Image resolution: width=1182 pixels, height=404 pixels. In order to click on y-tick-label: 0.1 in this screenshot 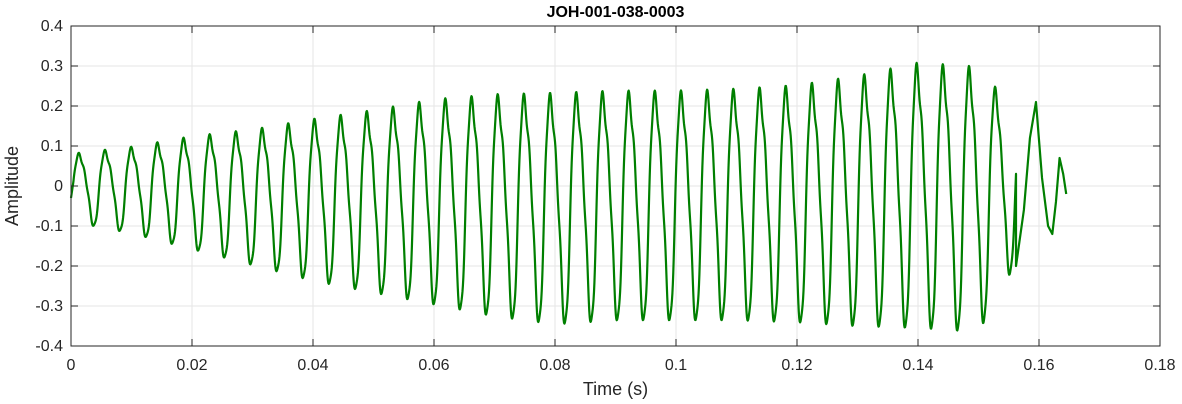, I will do `click(52, 146)`.